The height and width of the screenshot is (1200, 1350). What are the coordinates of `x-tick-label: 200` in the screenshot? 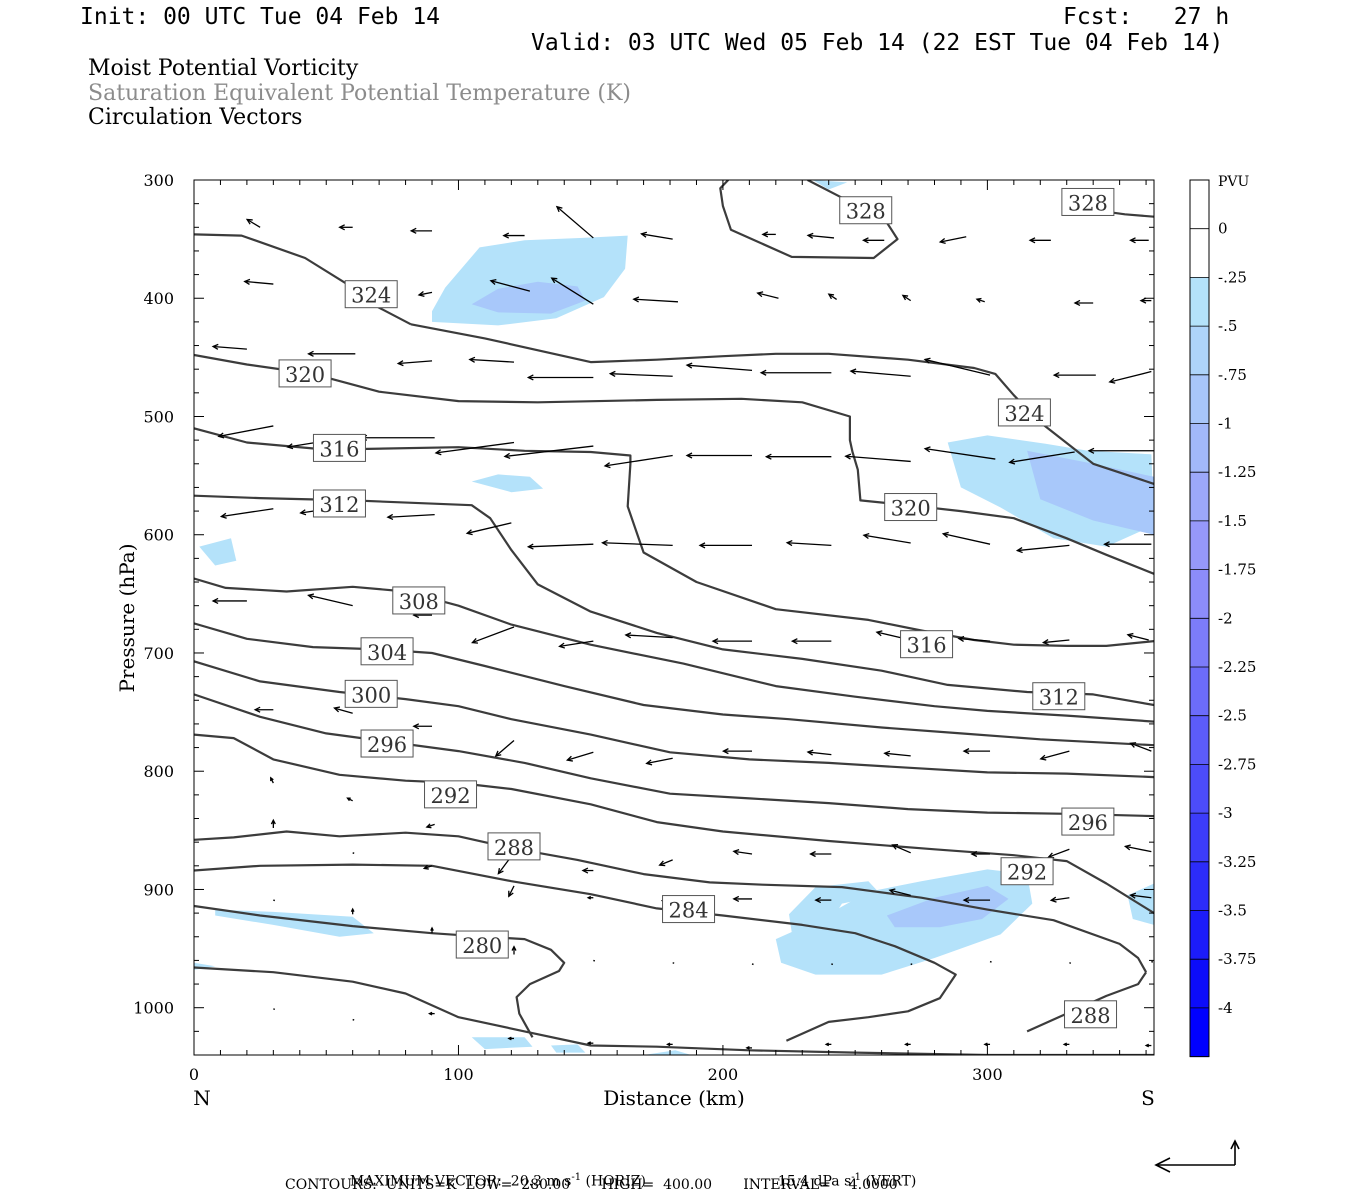 It's located at (723, 1074).